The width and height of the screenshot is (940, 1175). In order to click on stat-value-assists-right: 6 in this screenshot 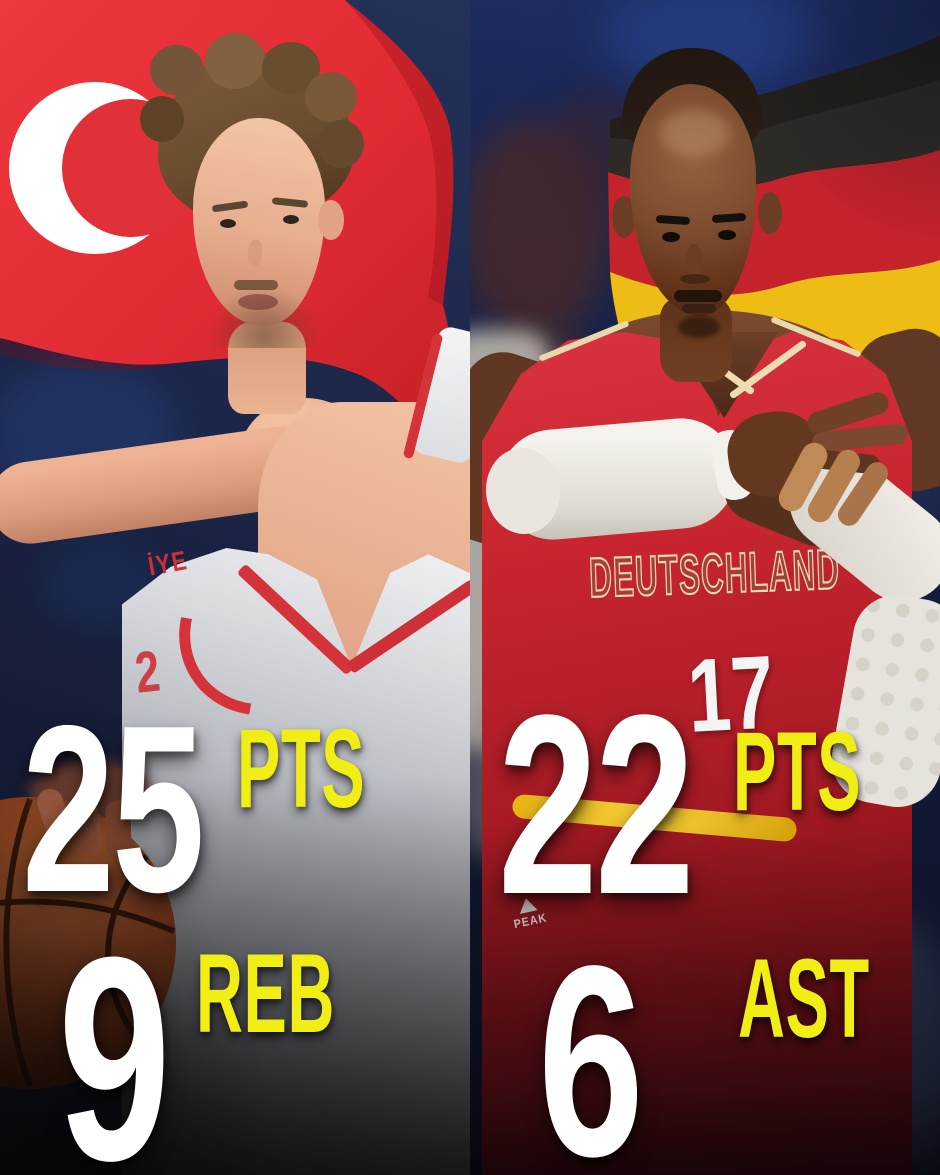, I will do `click(591, 1042)`.